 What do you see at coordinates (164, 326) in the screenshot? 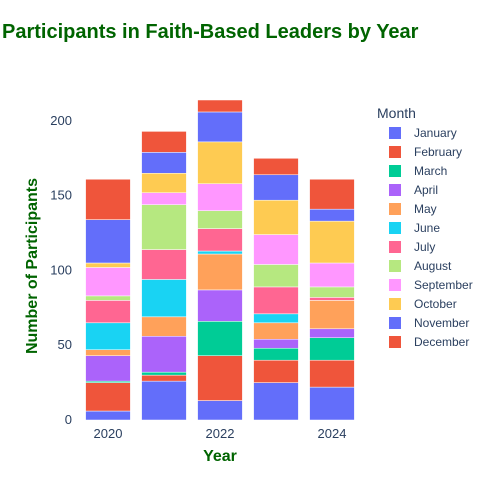
I see `bar-segment-may-2021` at bounding box center [164, 326].